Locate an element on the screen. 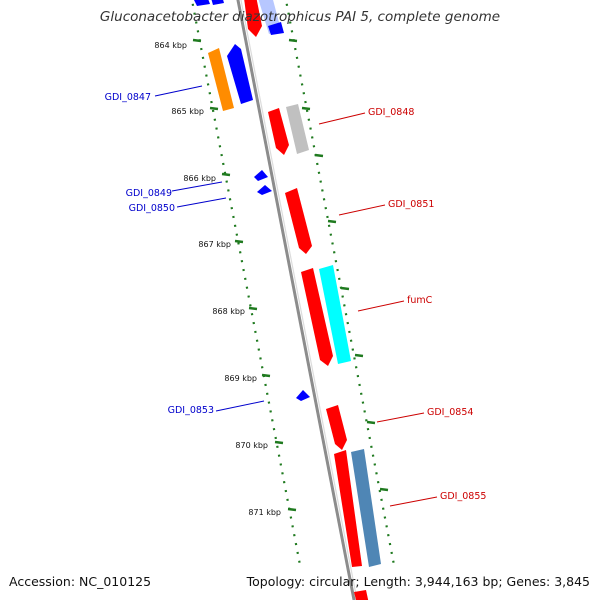  kbp-label: 864 kbp is located at coordinates (170, 45).